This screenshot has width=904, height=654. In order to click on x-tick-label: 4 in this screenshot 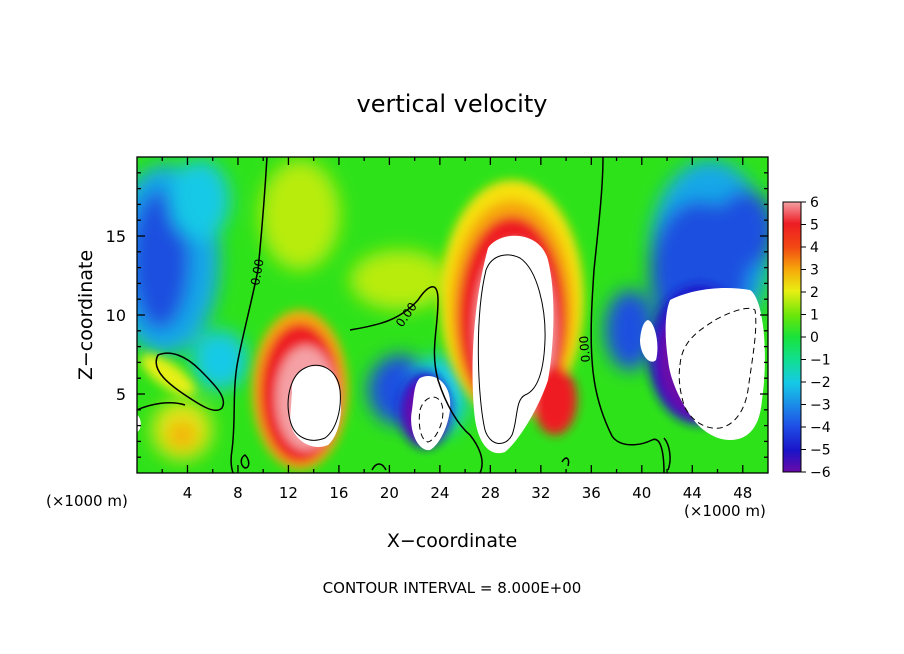, I will do `click(188, 493)`.